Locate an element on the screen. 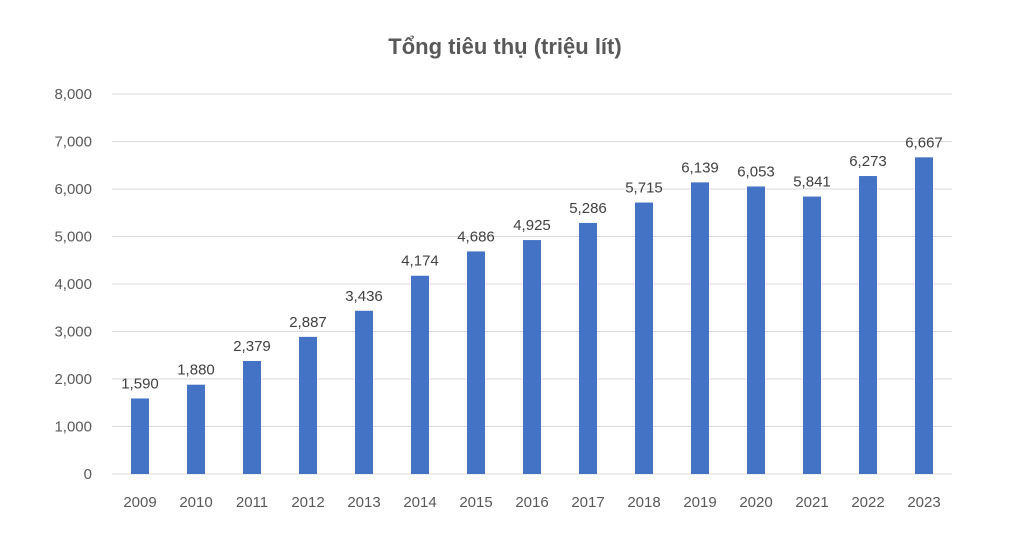 This screenshot has height=554, width=1010. data-label-2012: 2,887 is located at coordinates (308, 322).